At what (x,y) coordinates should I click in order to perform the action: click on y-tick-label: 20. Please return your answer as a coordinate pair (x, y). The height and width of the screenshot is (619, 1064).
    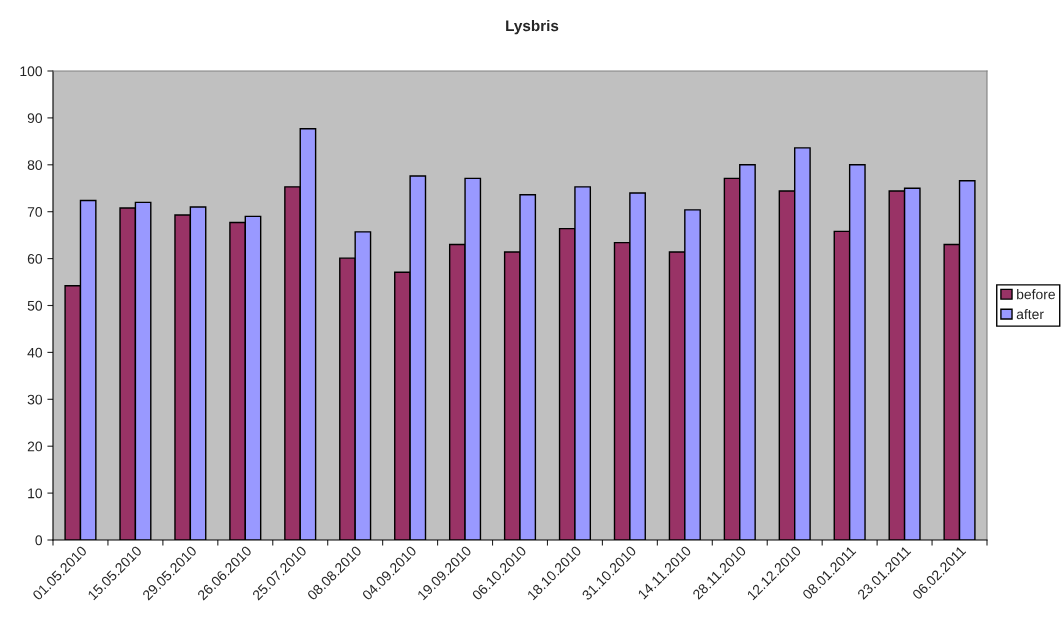
    Looking at the image, I should click on (35, 446).